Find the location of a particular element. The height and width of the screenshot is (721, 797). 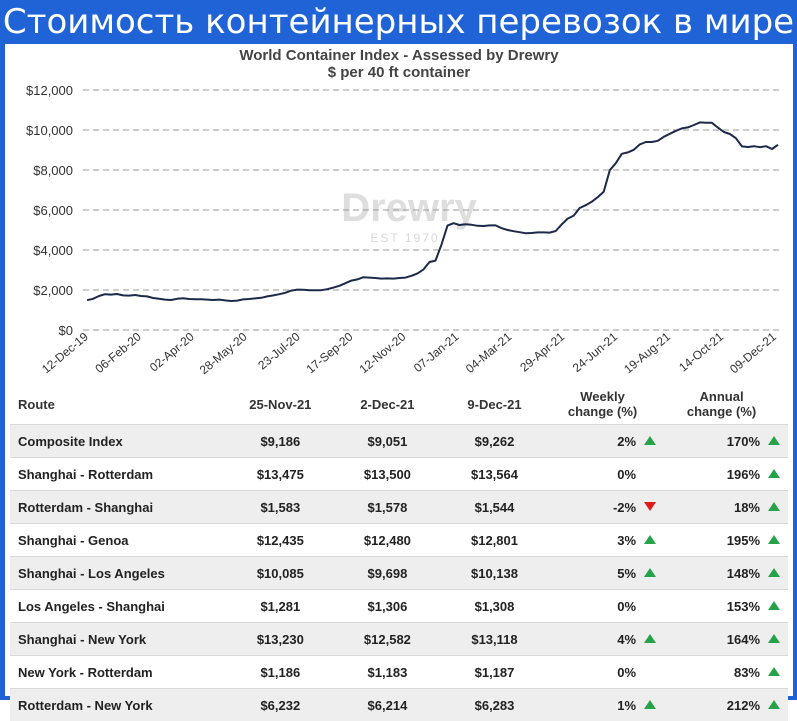

x-tick-label: 04-Mar-21 is located at coordinates (489, 352).